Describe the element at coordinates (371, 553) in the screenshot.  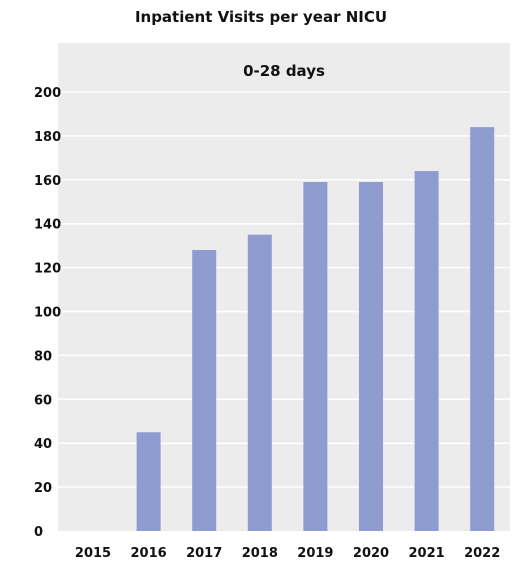
I see `x-tick-label: 2020` at that location.